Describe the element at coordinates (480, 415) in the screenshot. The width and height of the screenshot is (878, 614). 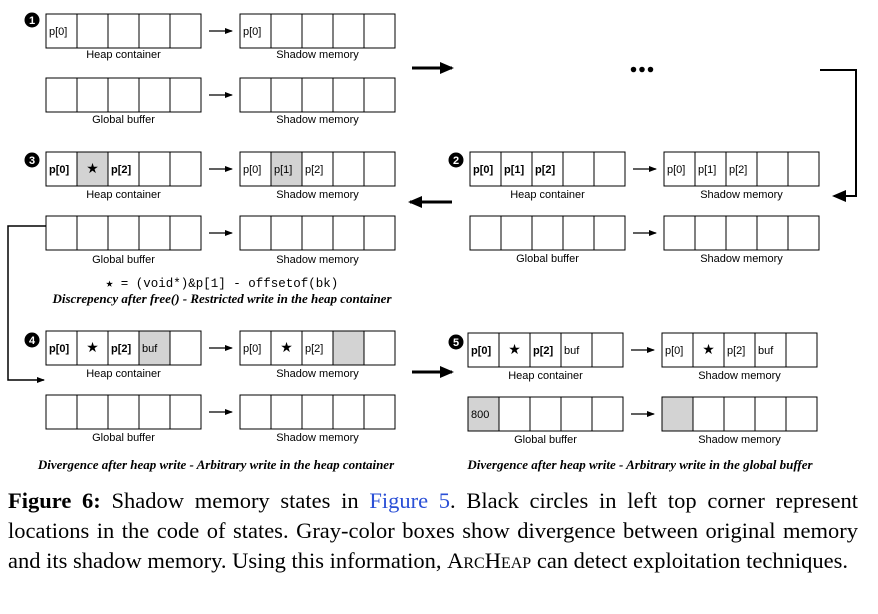
I see `global-buffer-cell-text: 800` at that location.